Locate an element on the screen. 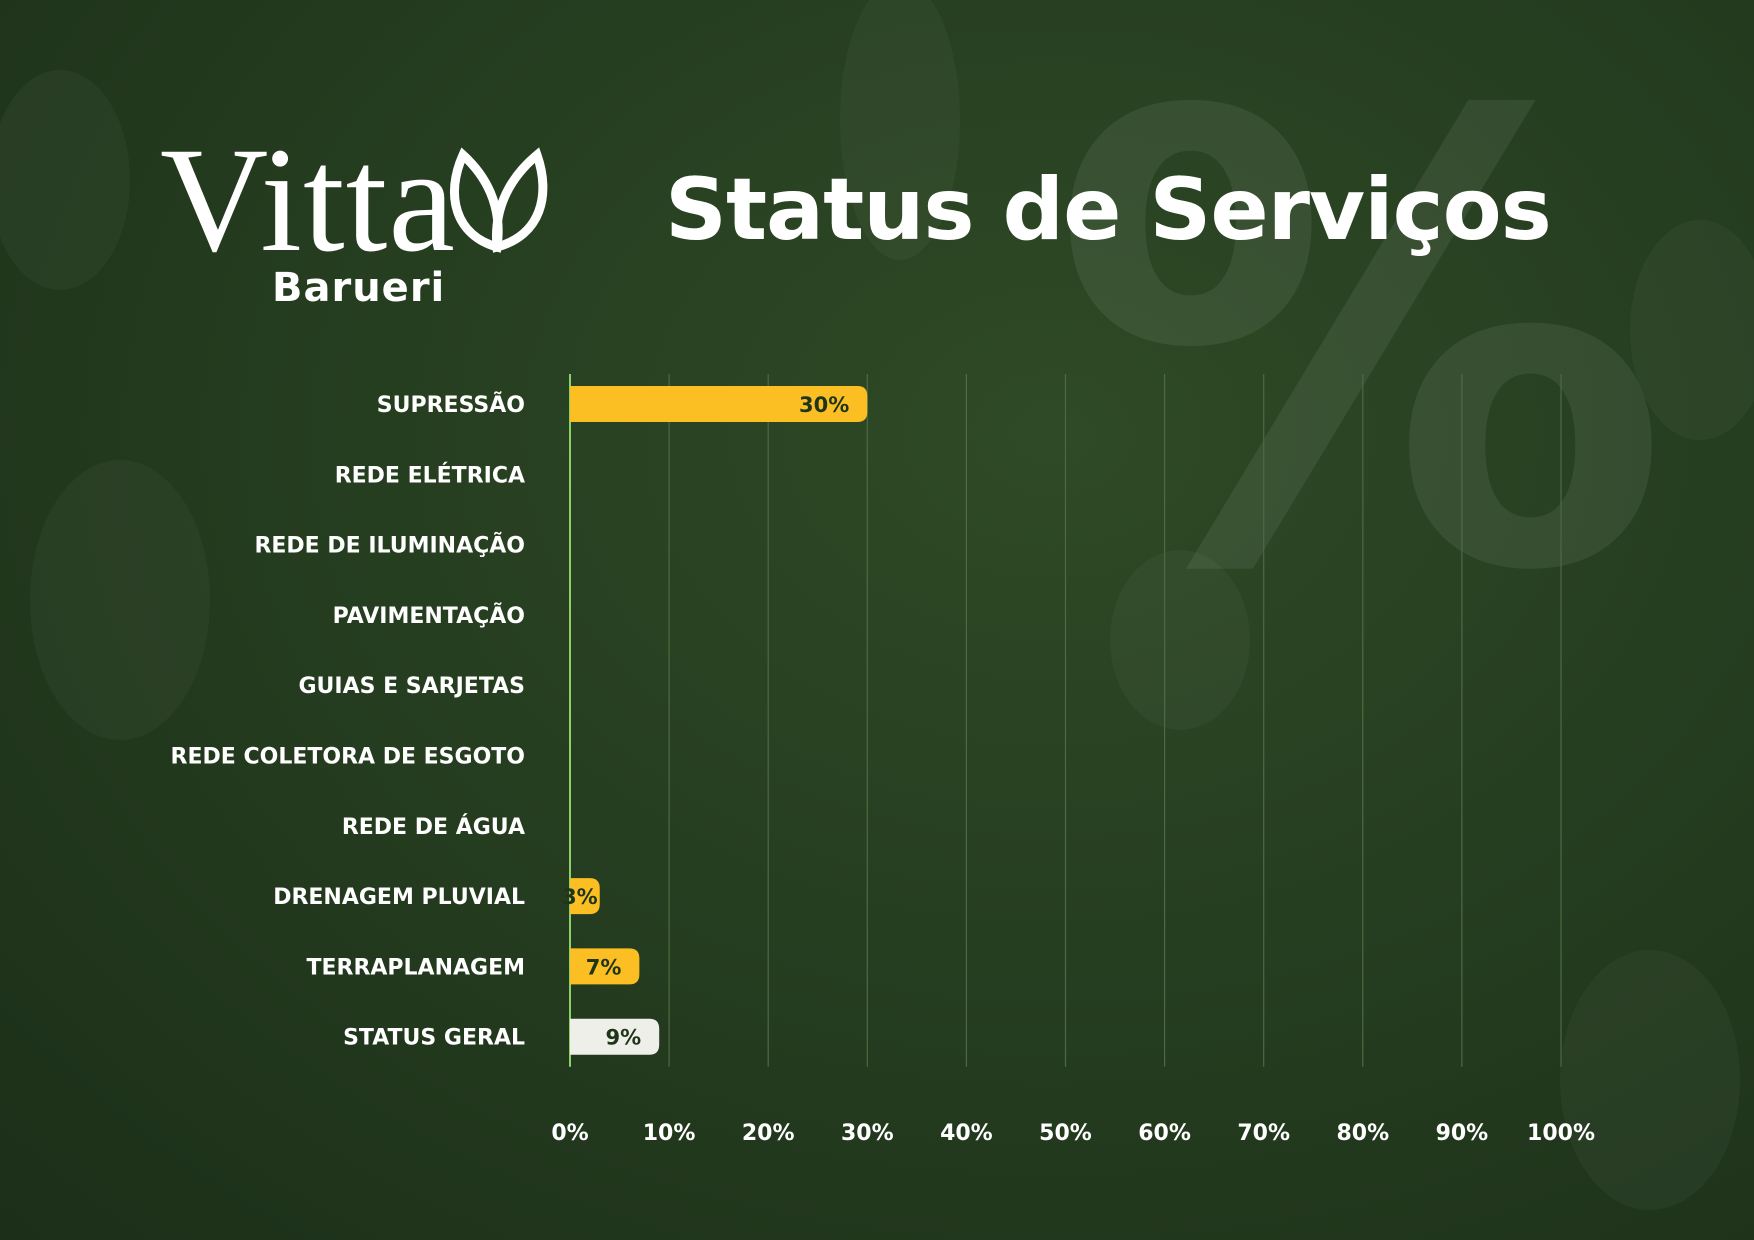 The image size is (1754, 1240). category-label: REDE DE ILUMINAÇÃO is located at coordinates (389, 546).